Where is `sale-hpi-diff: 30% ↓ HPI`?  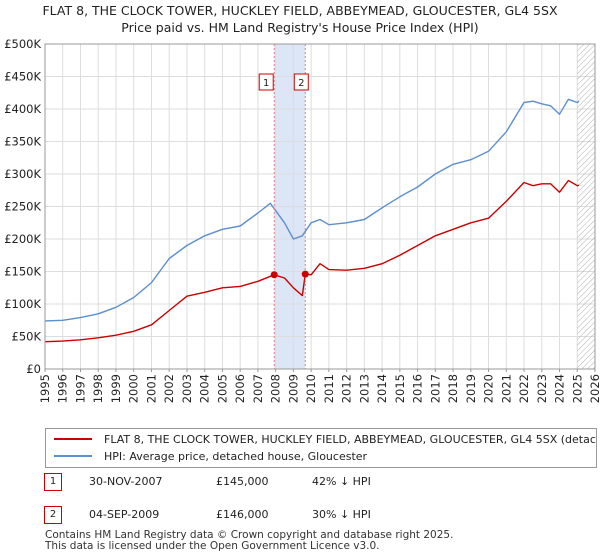 sale-hpi-diff: 30% ↓ HPI is located at coordinates (341, 514).